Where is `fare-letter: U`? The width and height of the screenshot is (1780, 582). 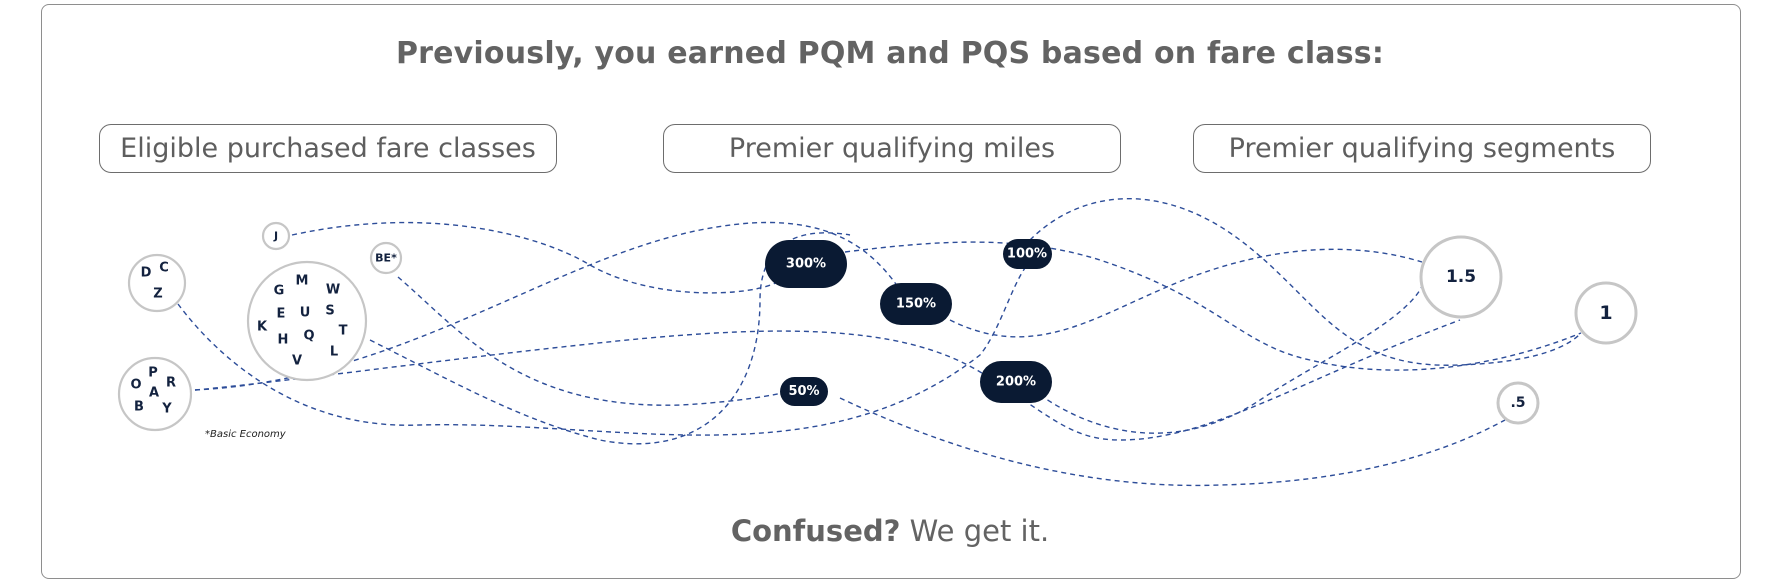
fare-letter: U is located at coordinates (305, 313).